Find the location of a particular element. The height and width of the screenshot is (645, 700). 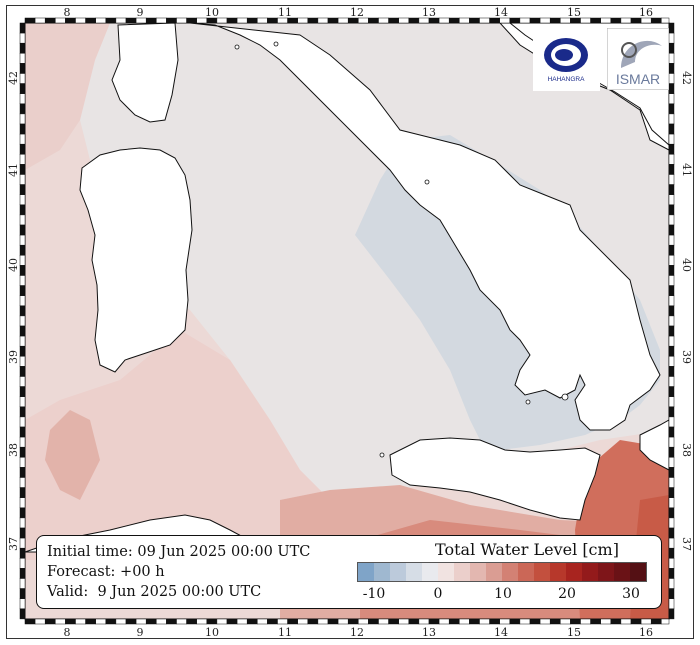

latitude-label: 42 is located at coordinates (686, 78).